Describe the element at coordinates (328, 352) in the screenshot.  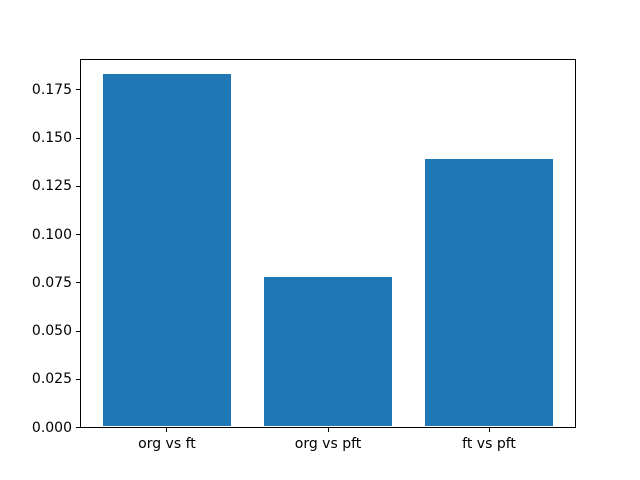
I see `bar-org-vs-pft` at that location.